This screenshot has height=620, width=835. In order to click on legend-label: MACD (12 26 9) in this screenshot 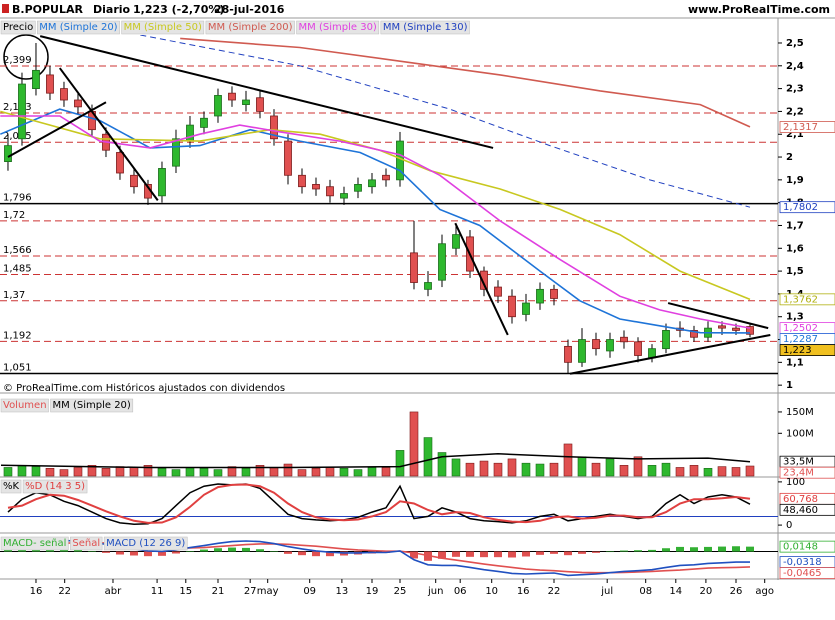, I will do `click(145, 543)`.